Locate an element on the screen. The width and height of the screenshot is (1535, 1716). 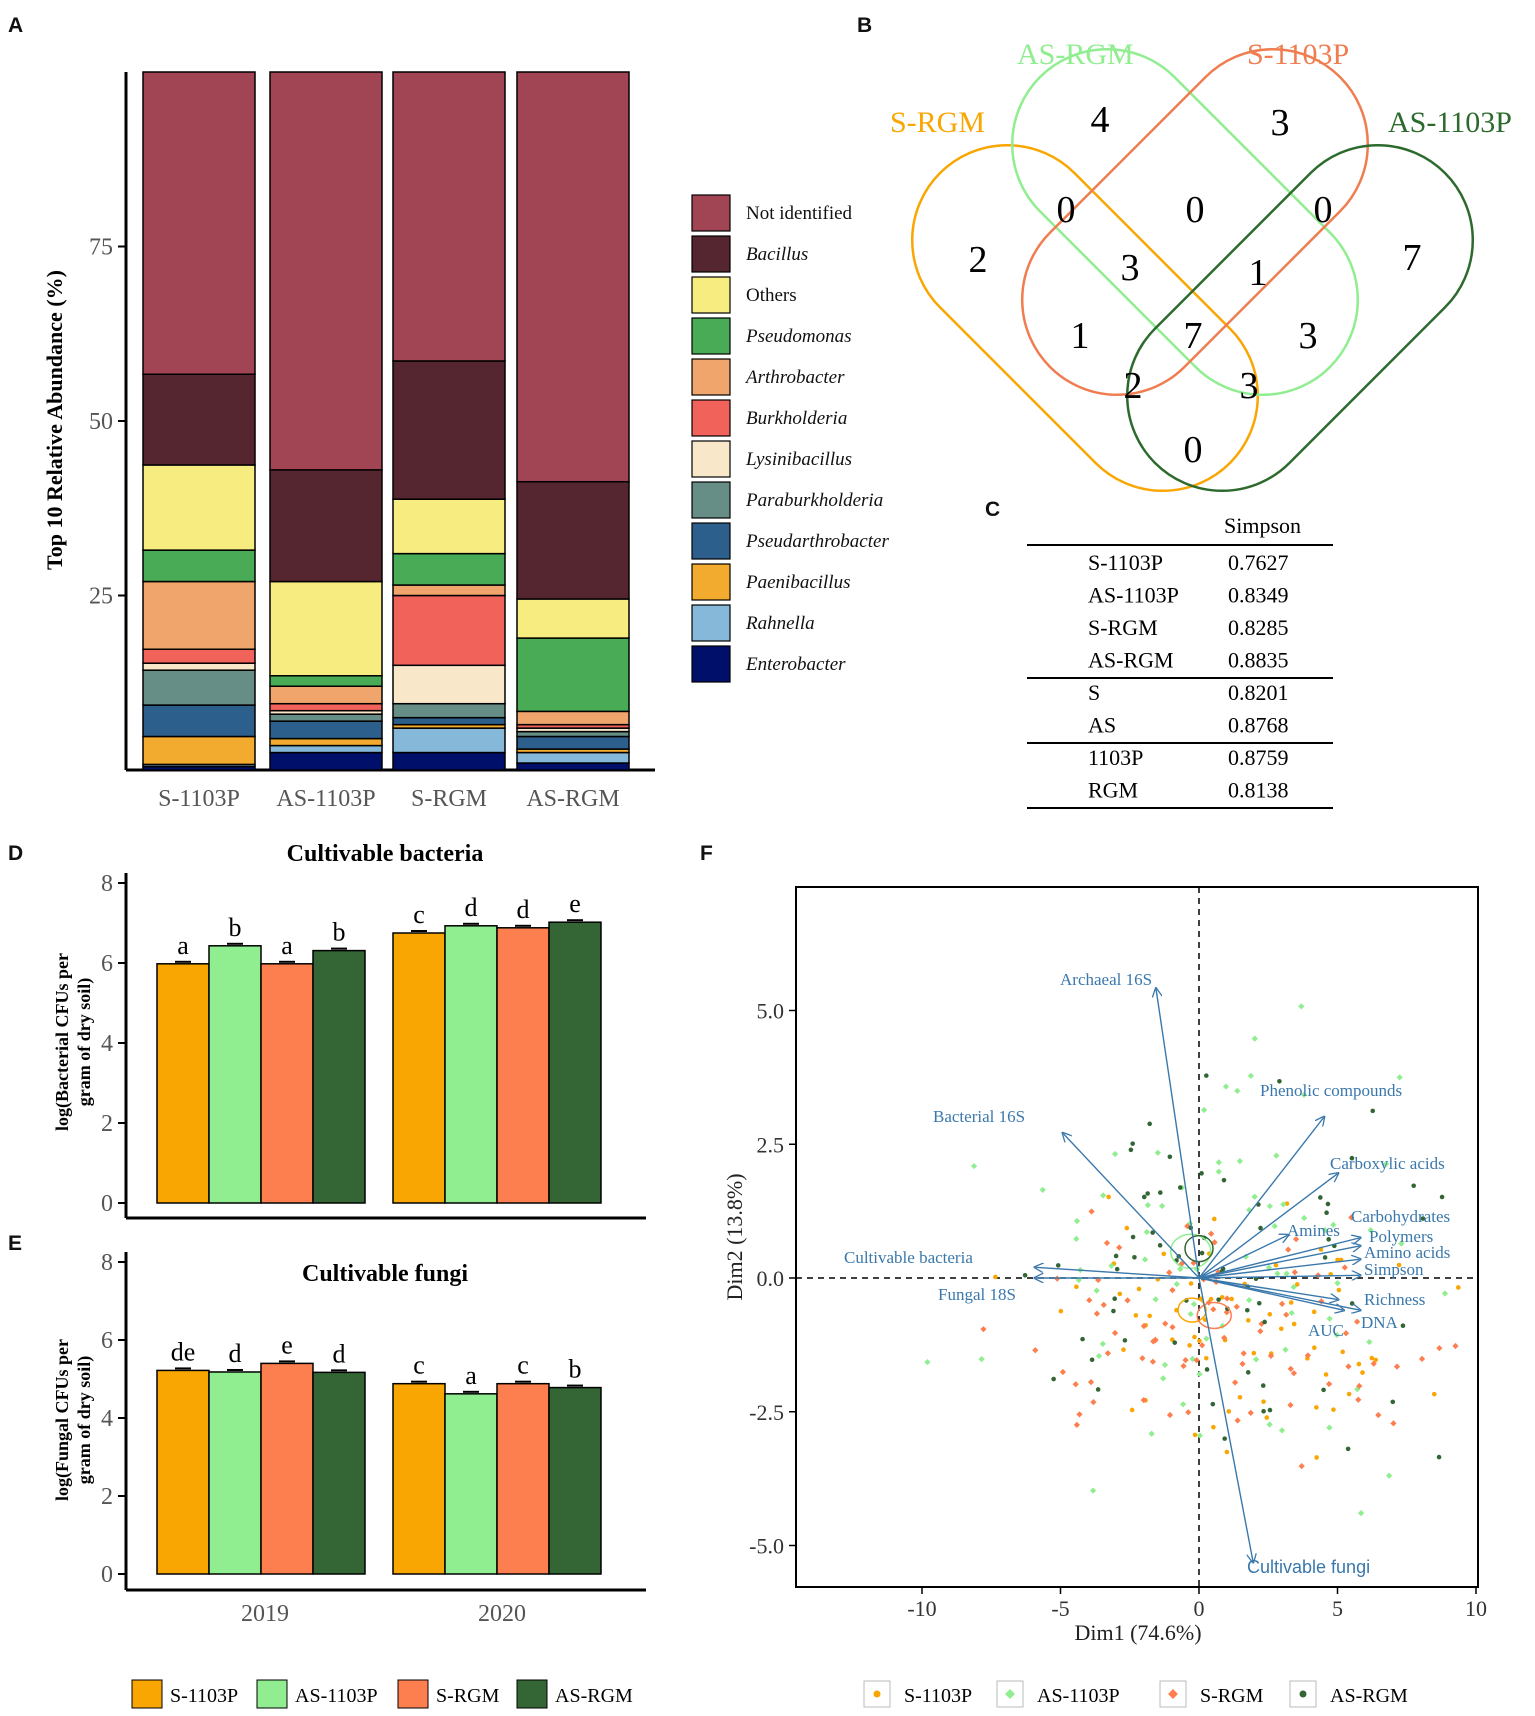
venn-count-asrgm-as1103p: 3 is located at coordinates (1308, 336).